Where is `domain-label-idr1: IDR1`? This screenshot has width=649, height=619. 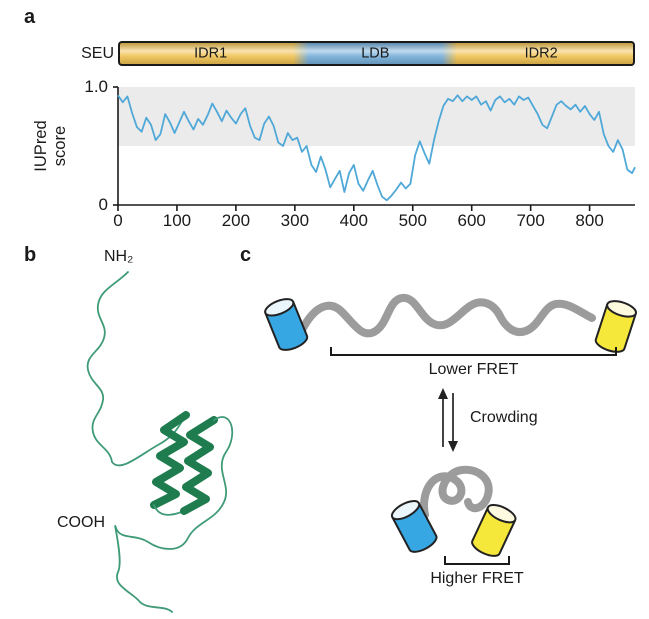
domain-label-idr1: IDR1 is located at coordinates (211, 53).